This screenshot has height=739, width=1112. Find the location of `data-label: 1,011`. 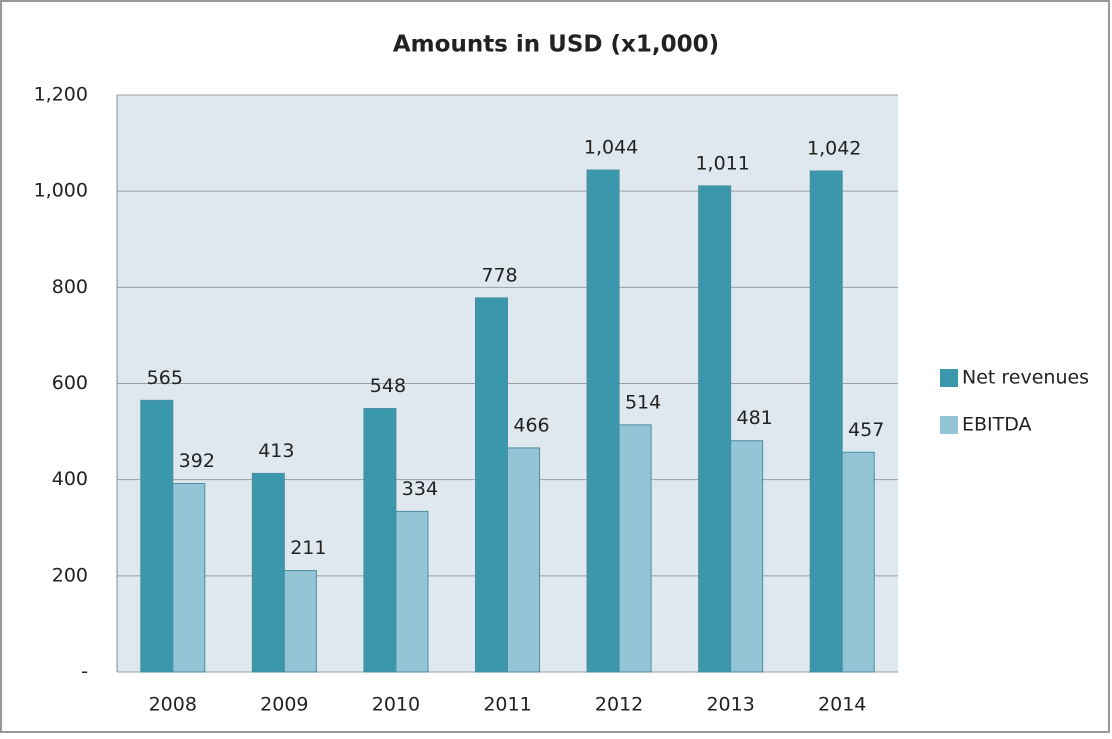

data-label: 1,011 is located at coordinates (722, 163).